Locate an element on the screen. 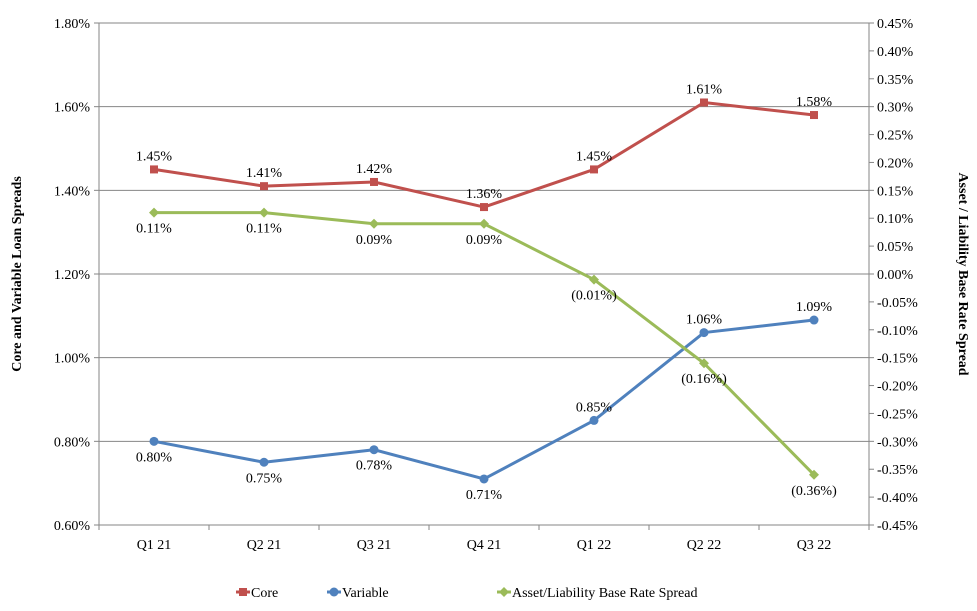  data-label-variable: 0.71% is located at coordinates (484, 495).